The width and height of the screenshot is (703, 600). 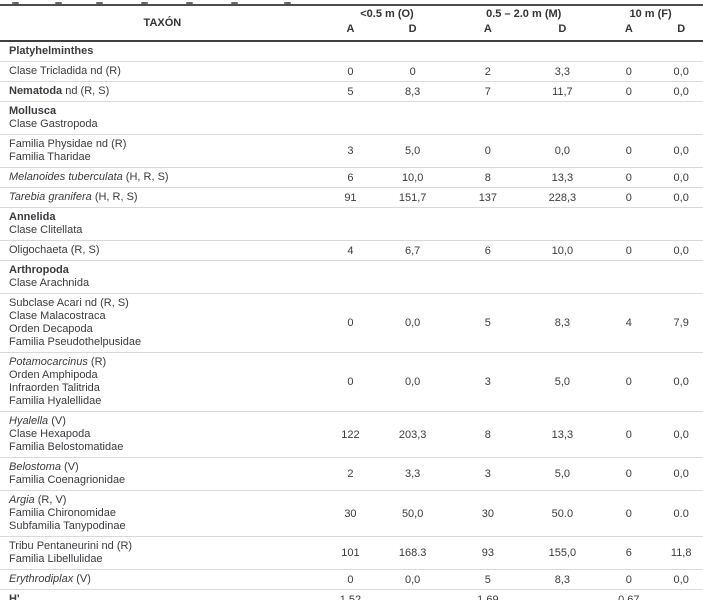 I want to click on taxon-label-line: Tarebia granifera (H, R, S), so click(x=73, y=197).